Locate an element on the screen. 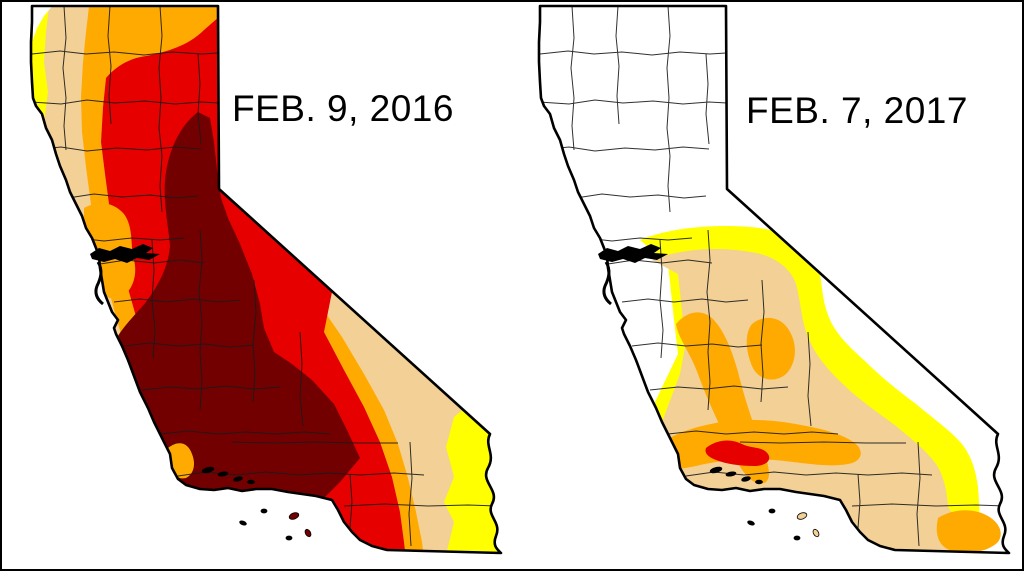 The width and height of the screenshot is (1024, 571). d2-severe-santa-barbara-coast-patch is located at coordinates (655, 454).